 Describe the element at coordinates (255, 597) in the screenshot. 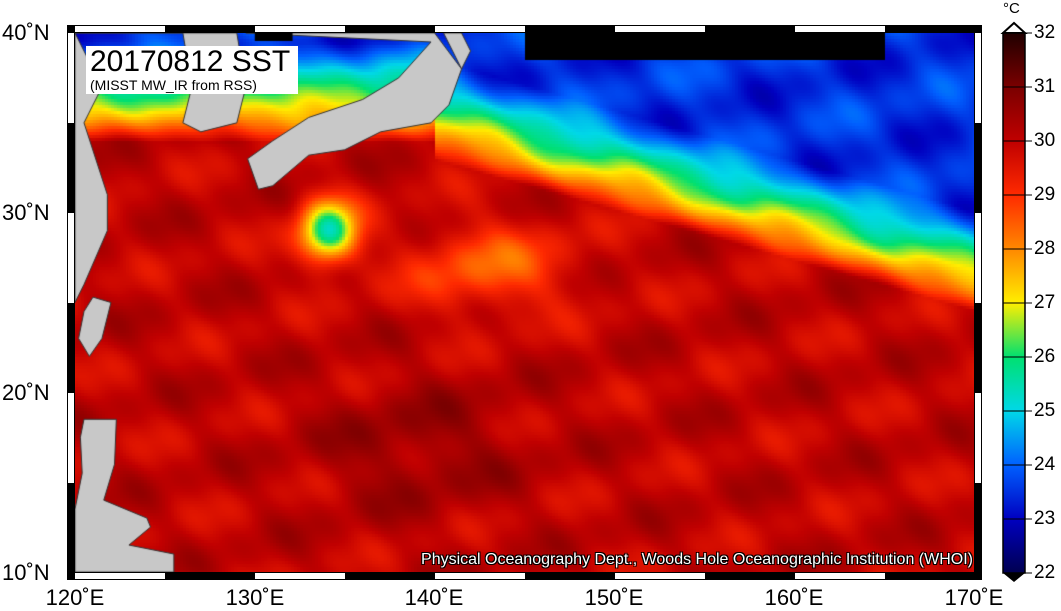

I see `lon-tick-130: 130˚E` at that location.